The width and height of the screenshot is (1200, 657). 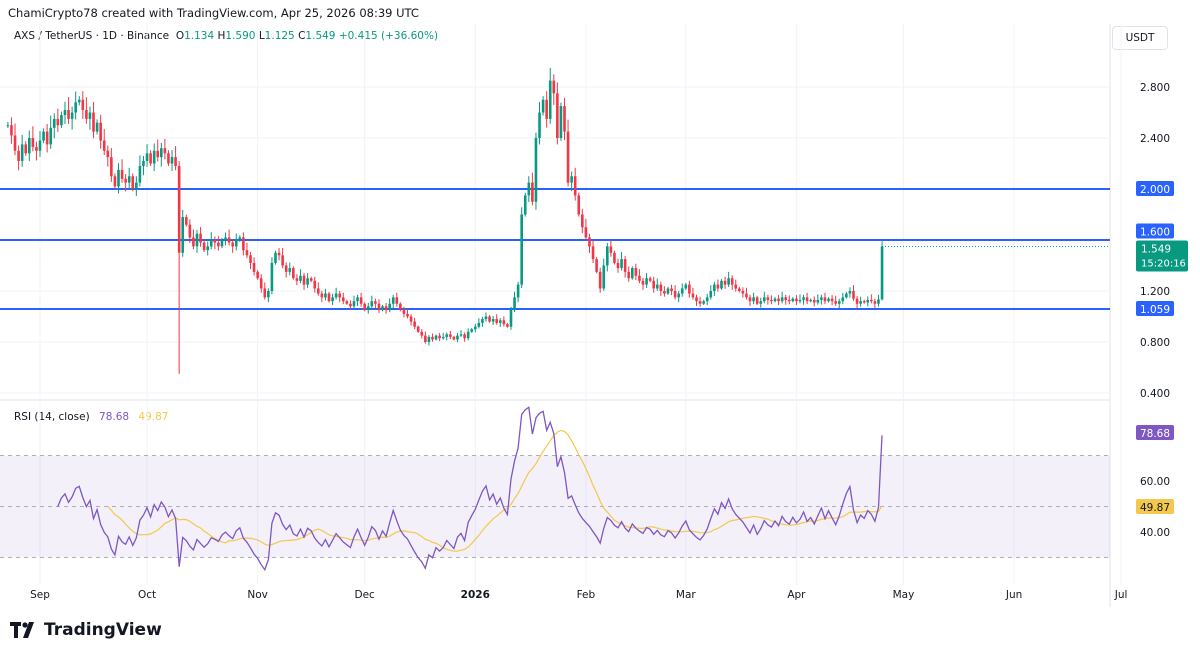 What do you see at coordinates (147, 595) in the screenshot?
I see `x-tick-label: Oct` at bounding box center [147, 595].